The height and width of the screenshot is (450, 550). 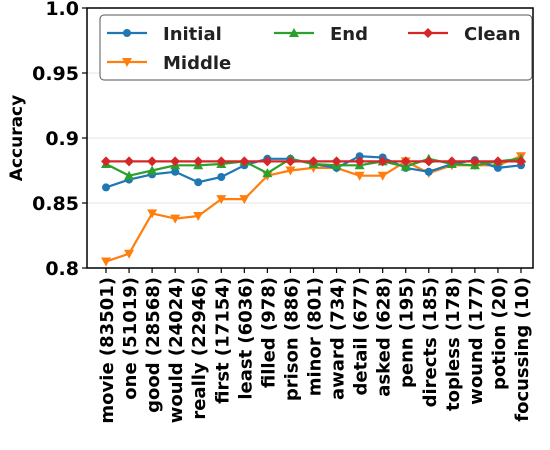 What do you see at coordinates (245, 338) in the screenshot?
I see `x-tick-label: least (6036)` at bounding box center [245, 338].